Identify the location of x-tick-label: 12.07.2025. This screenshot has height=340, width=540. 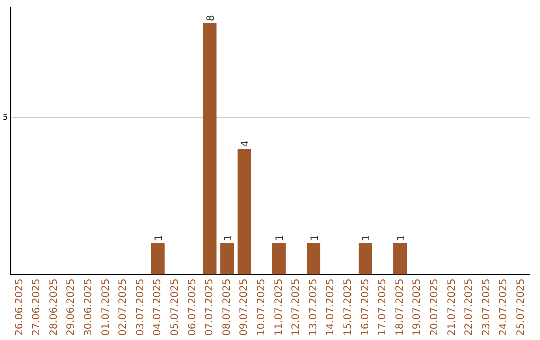
(296, 307).